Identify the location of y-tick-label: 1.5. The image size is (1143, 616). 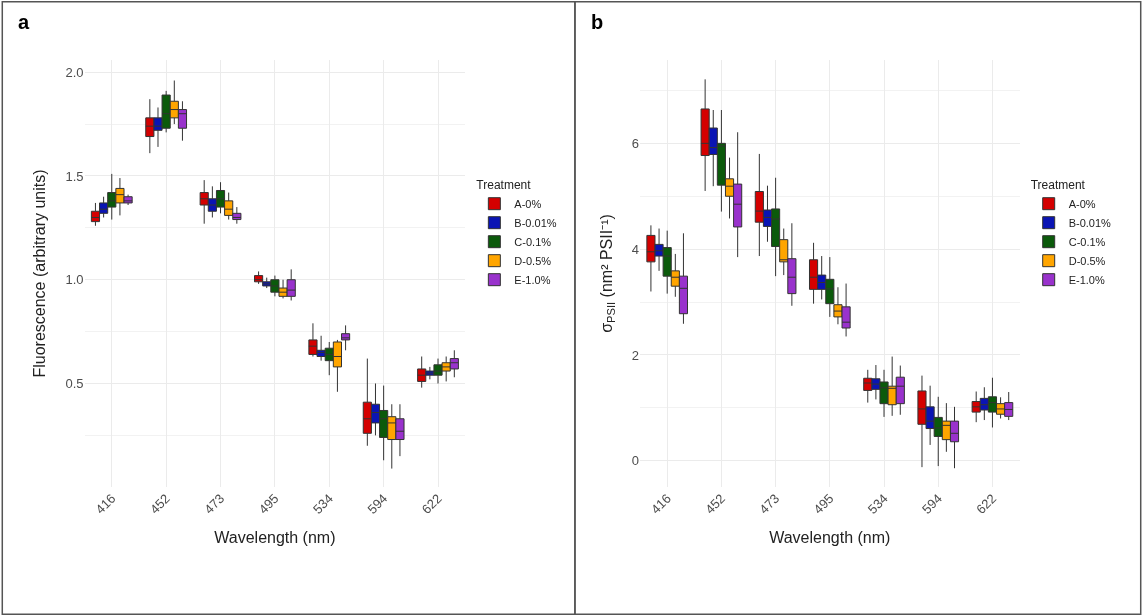
(74, 176).